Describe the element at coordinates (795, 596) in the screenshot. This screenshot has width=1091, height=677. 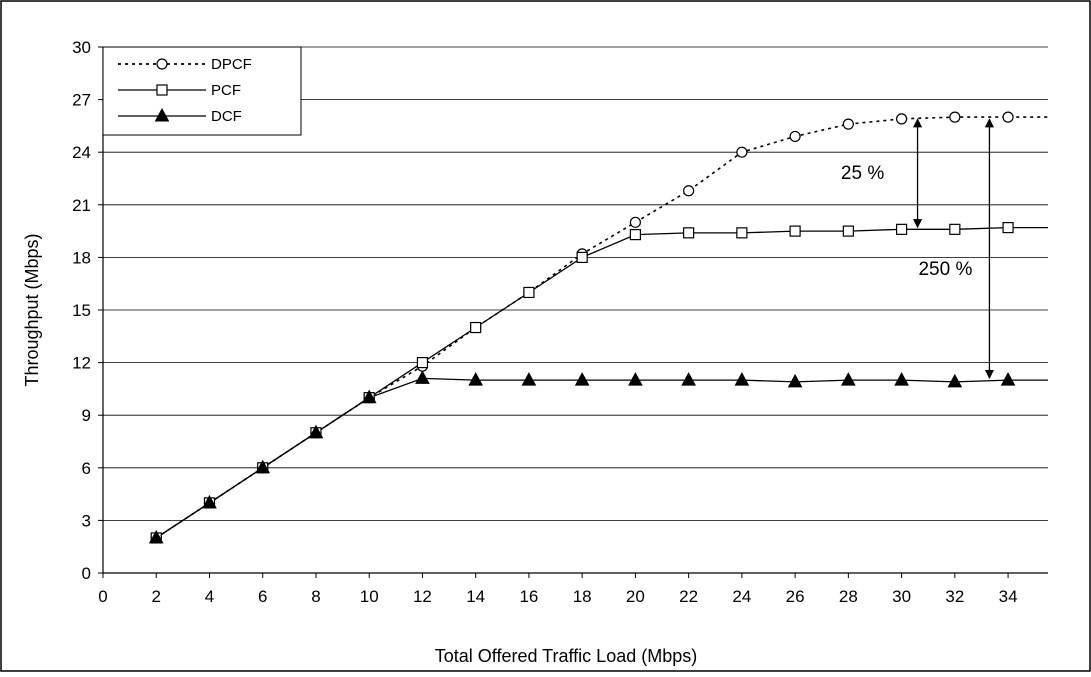
I see `x-tick-label: 26` at that location.